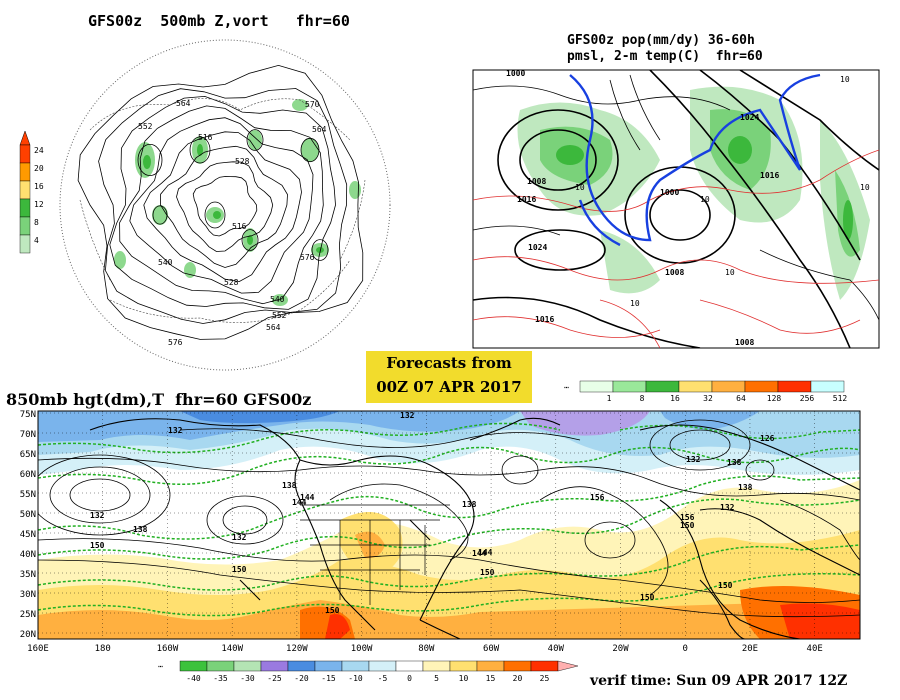  I want to click on temp-bar-tick: -5, so click(383, 678).